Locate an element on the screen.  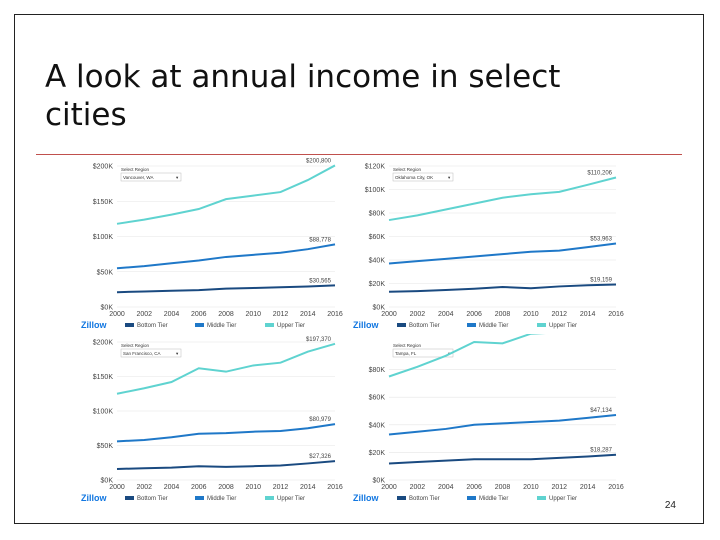
x-tick-label: 2006 is located at coordinates (199, 314).